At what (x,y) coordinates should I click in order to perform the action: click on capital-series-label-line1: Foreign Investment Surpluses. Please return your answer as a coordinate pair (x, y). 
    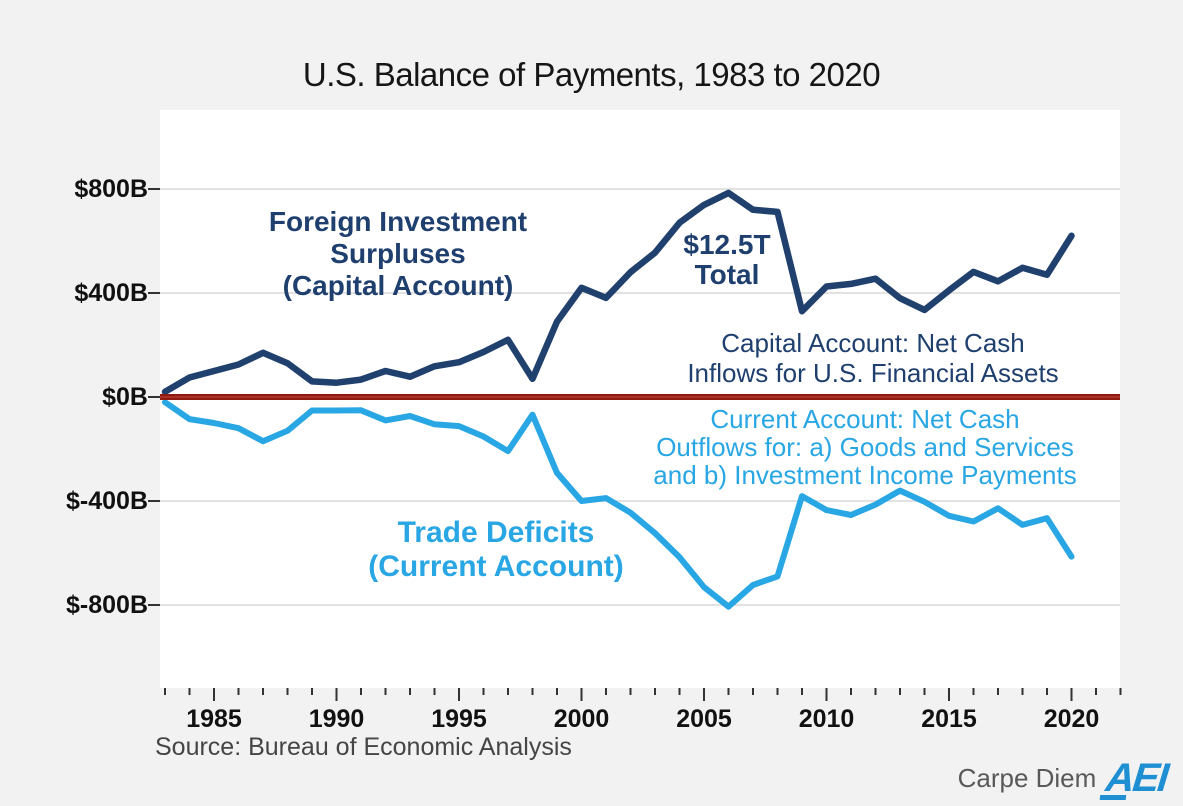
    Looking at the image, I should click on (398, 237).